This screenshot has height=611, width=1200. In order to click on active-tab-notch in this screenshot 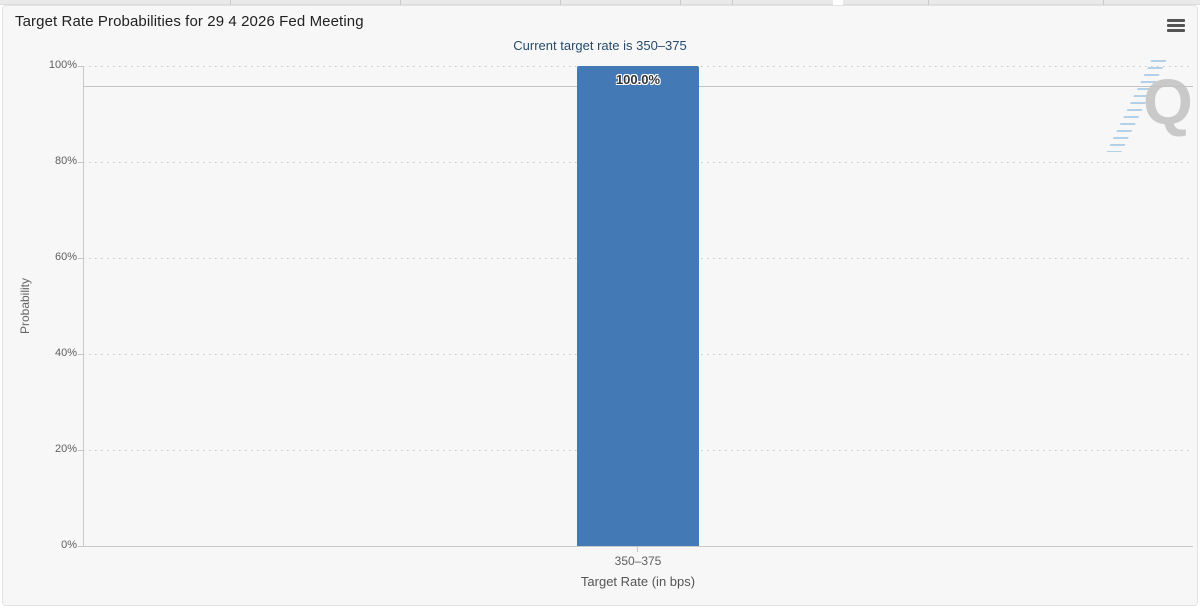, I will do `click(838, 3)`.